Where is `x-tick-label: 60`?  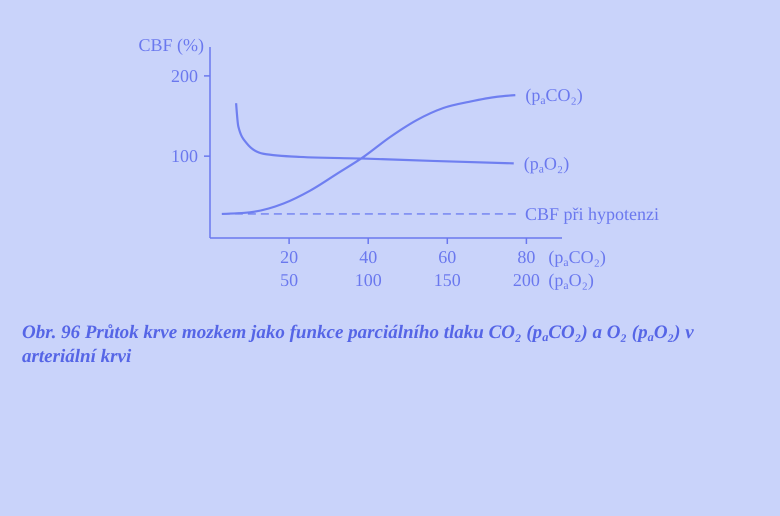
x-tick-label: 60 is located at coordinates (447, 257).